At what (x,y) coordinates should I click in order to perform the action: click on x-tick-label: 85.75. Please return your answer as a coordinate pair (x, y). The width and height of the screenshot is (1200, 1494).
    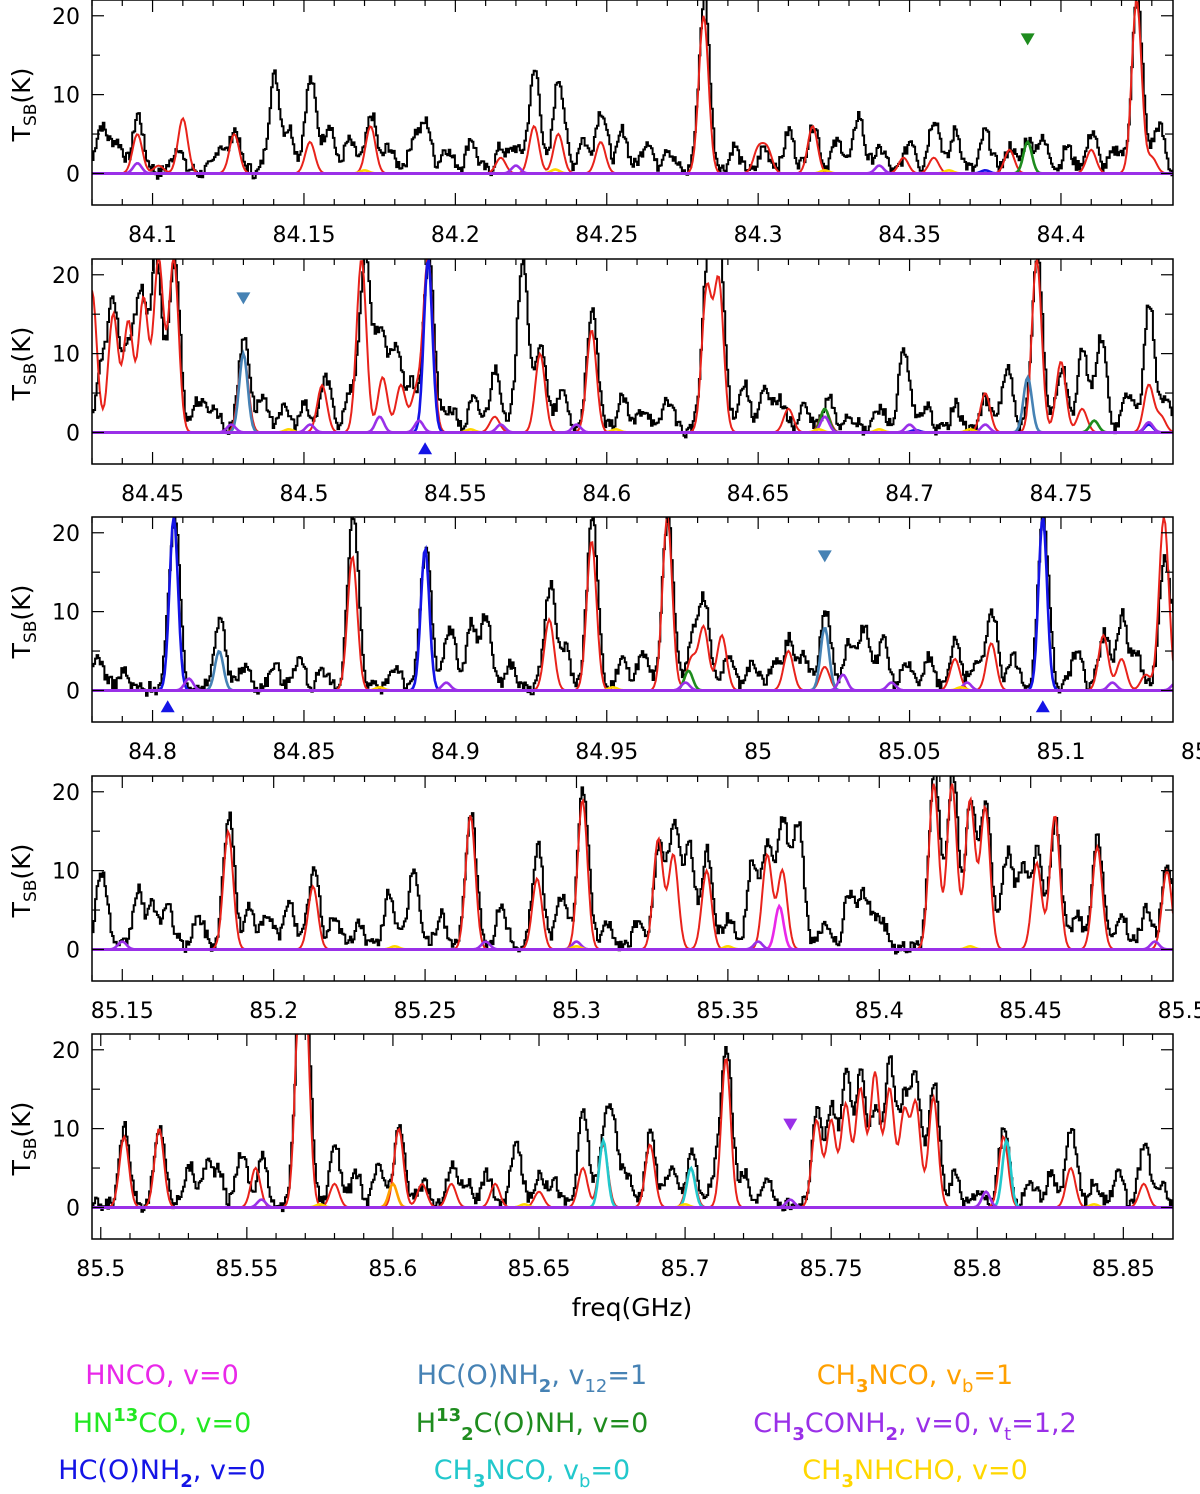
    Looking at the image, I should click on (831, 1269).